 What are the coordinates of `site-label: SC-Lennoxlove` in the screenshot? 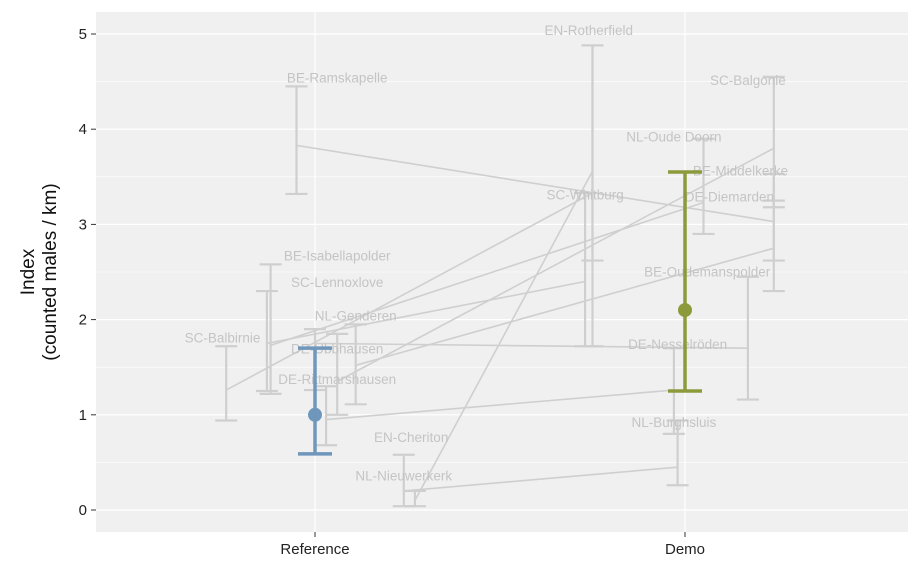 It's located at (337, 282).